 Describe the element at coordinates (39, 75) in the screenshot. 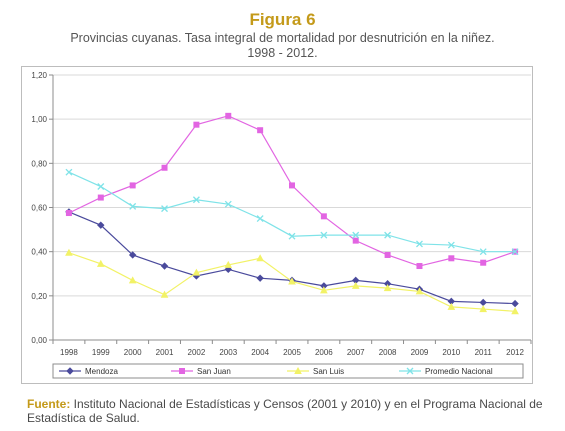

I see `y-tick-label: 1,20` at that location.